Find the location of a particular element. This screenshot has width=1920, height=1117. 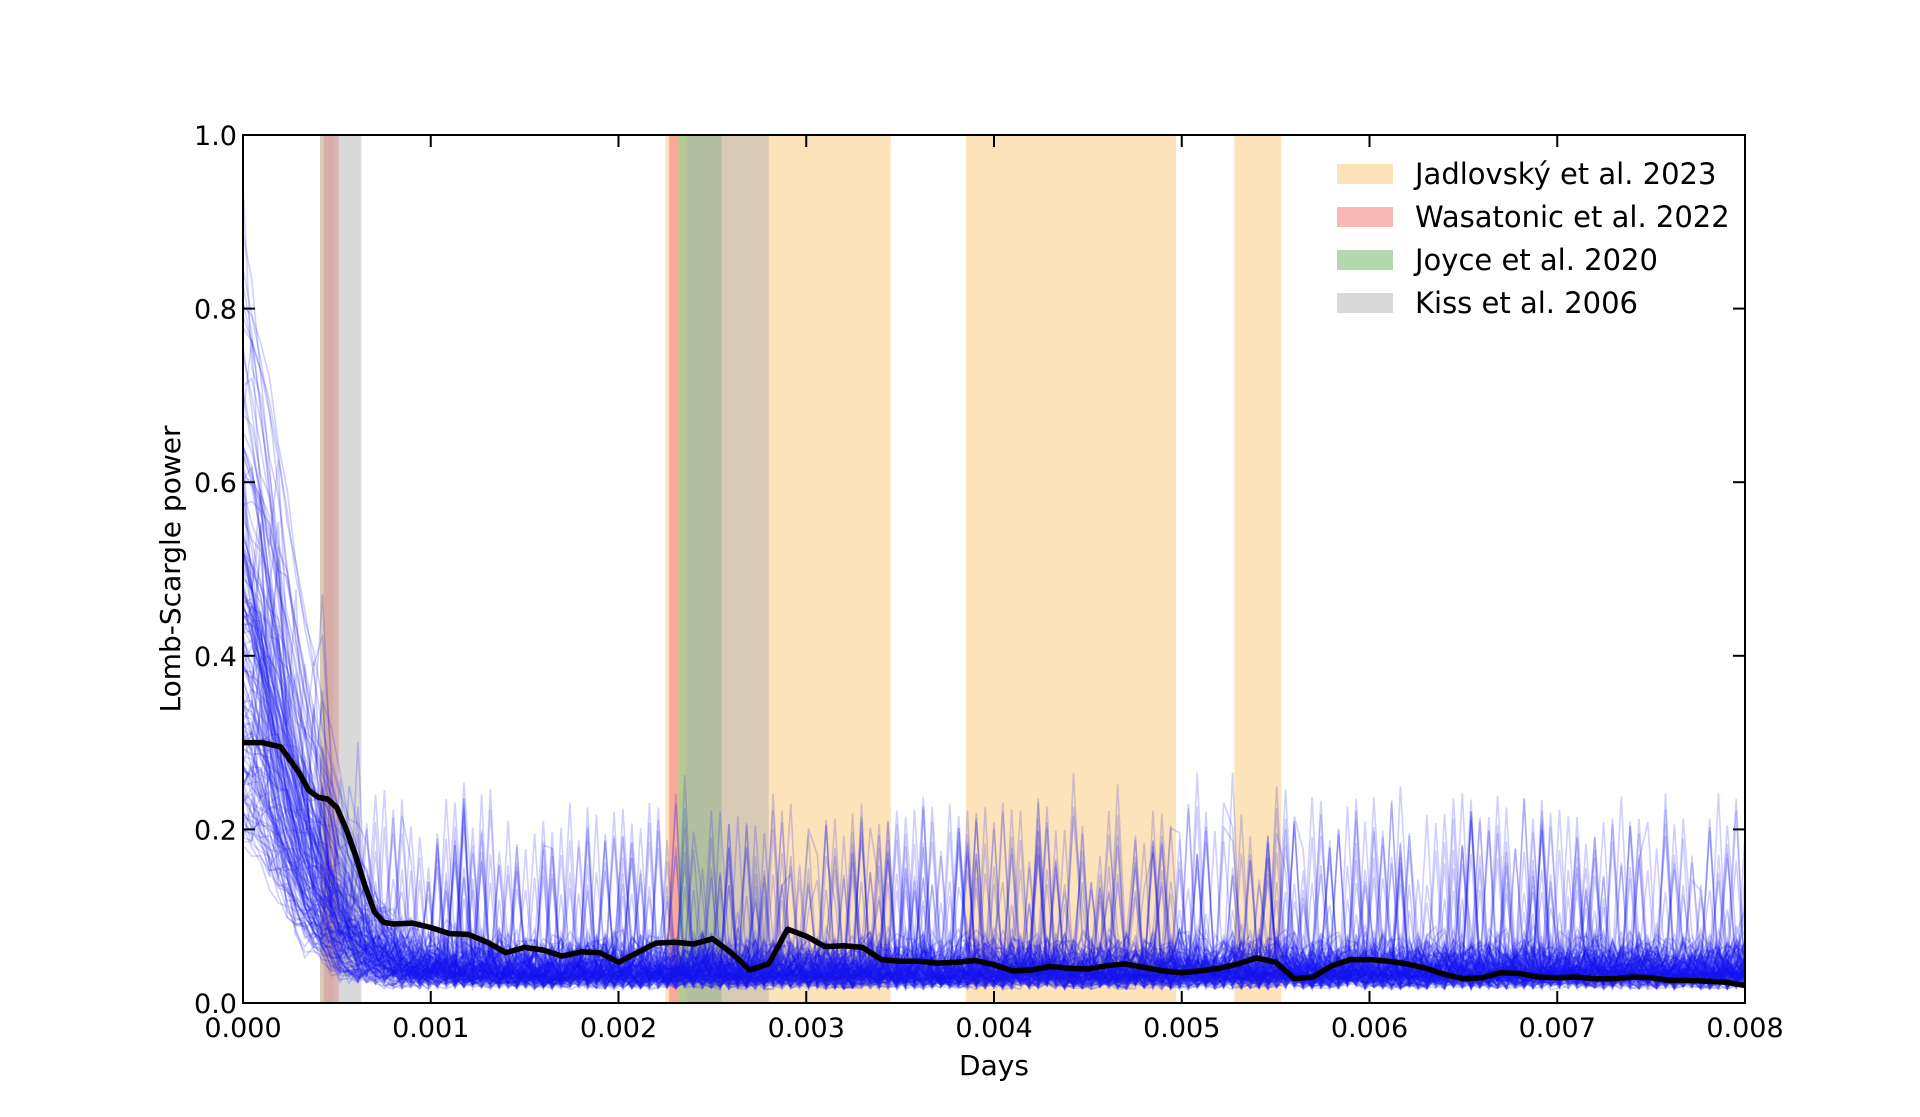

x-tick-label: 0.002 is located at coordinates (618, 1028).